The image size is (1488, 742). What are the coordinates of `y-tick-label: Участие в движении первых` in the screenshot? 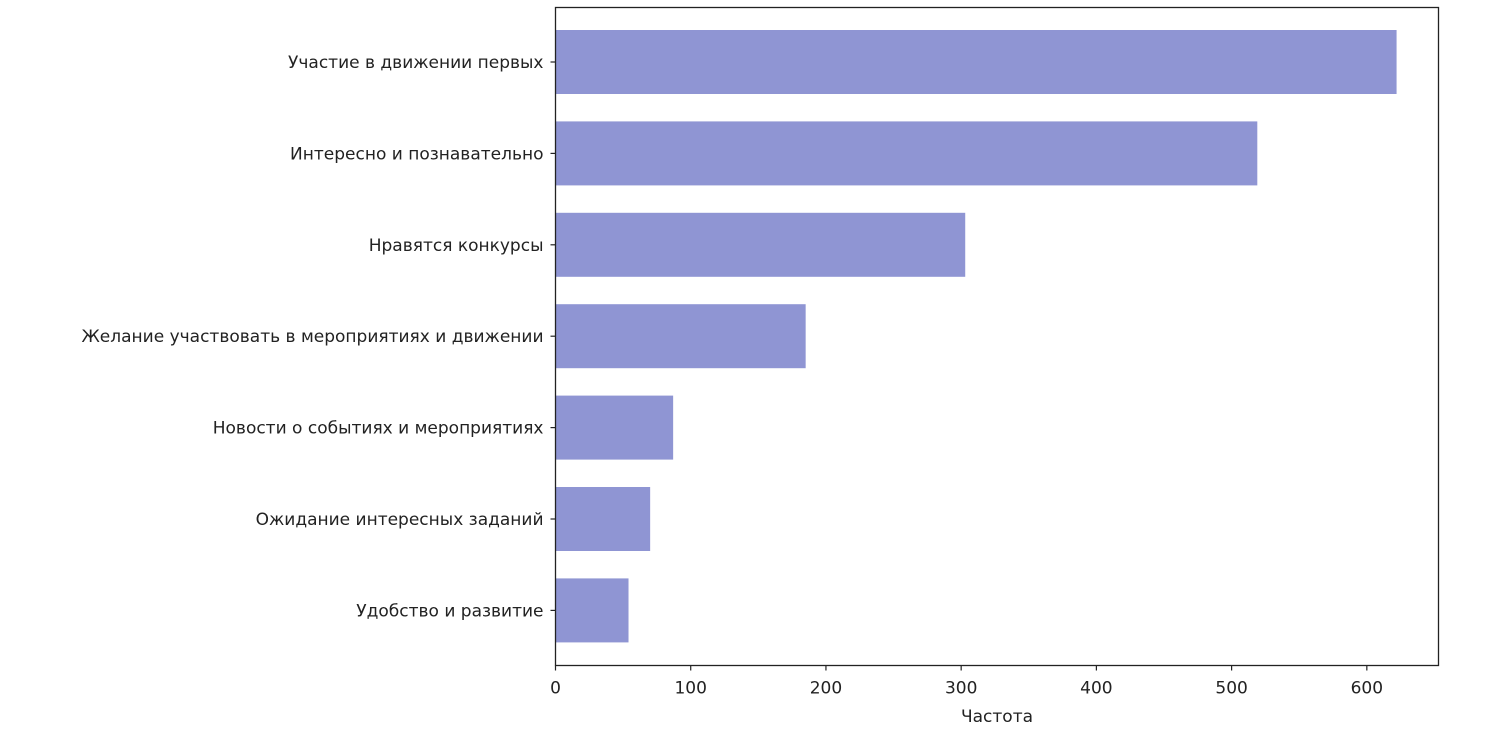 It's located at (415, 63).